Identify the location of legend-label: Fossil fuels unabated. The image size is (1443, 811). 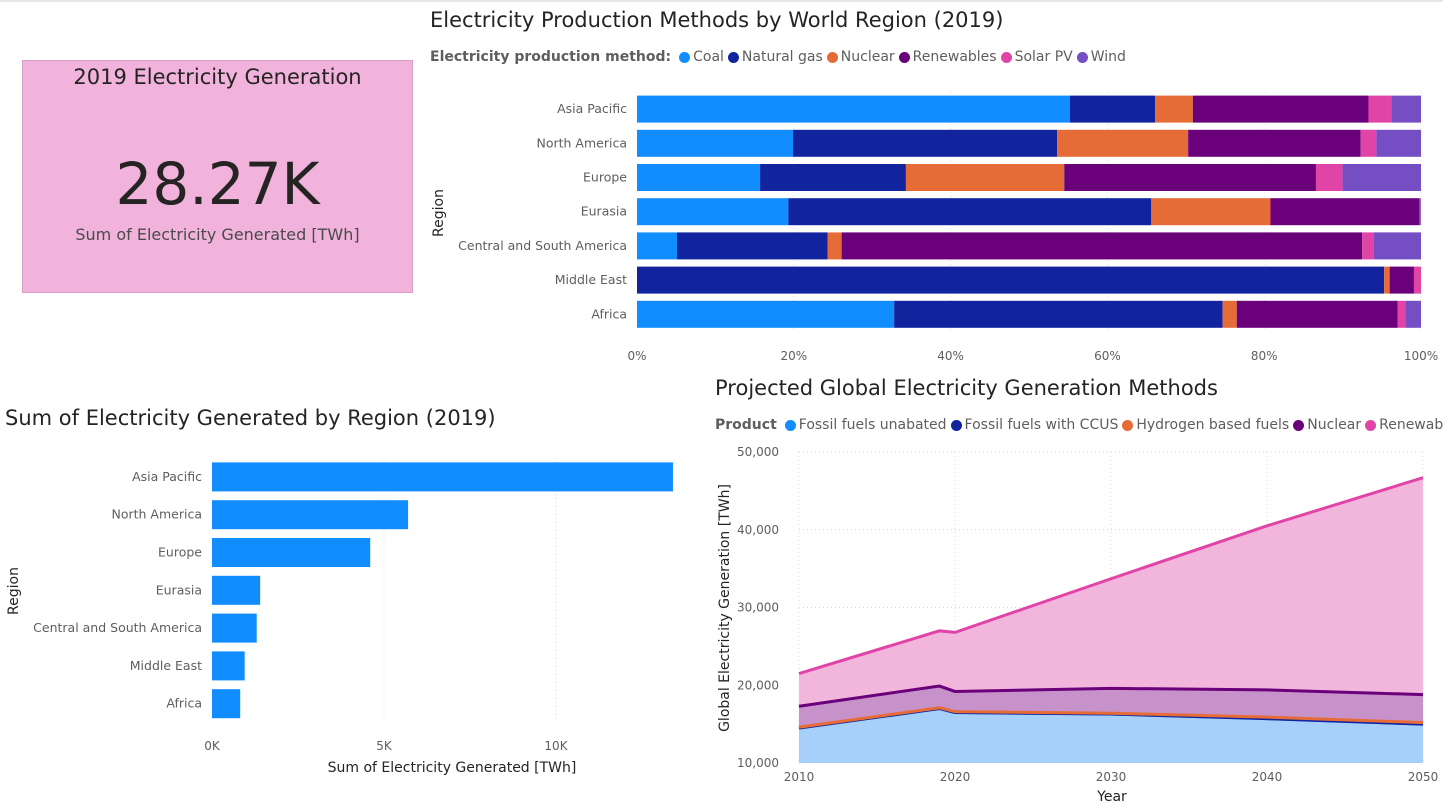
(872, 425).